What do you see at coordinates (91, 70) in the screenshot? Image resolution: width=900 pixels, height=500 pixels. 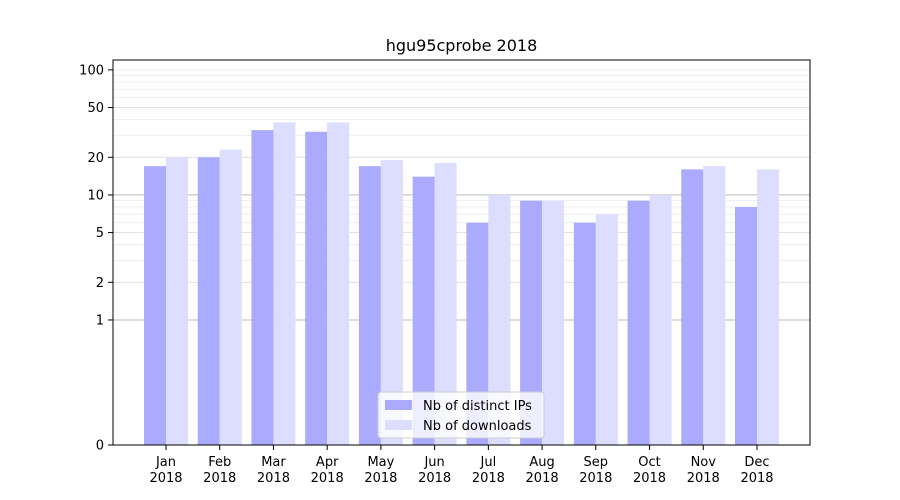 I see `y-tick-label: 100` at bounding box center [91, 70].